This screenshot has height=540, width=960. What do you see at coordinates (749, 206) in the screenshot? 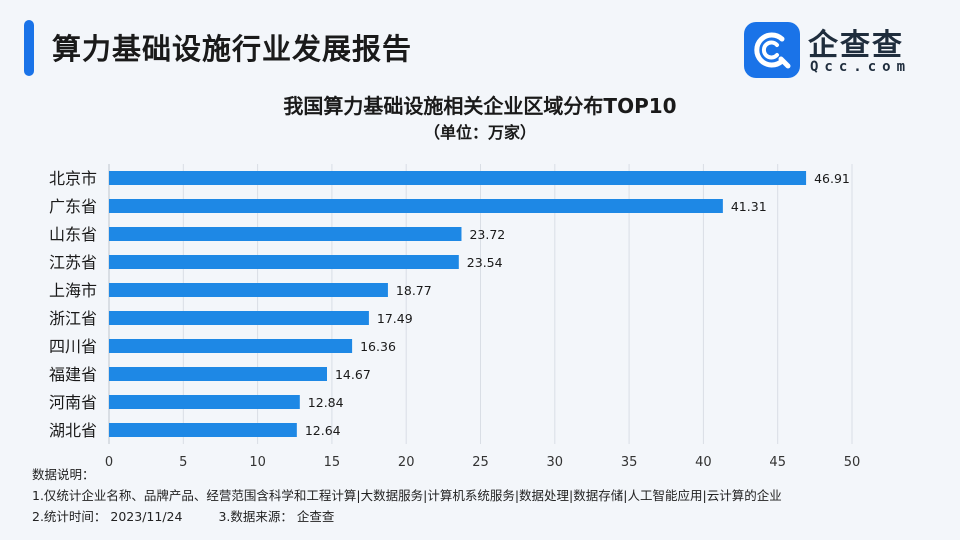
I see `value-label: 41.31` at bounding box center [749, 206].